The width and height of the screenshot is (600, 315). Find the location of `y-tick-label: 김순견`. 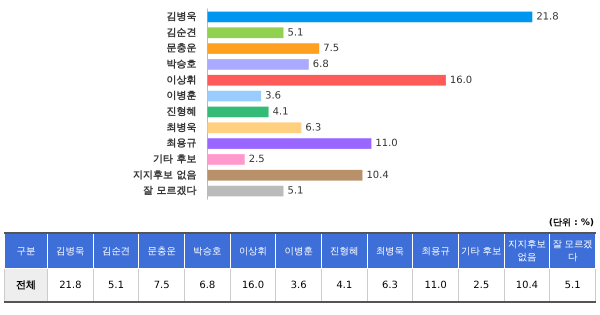

y-tick-label: 김순견 is located at coordinates (181, 32).